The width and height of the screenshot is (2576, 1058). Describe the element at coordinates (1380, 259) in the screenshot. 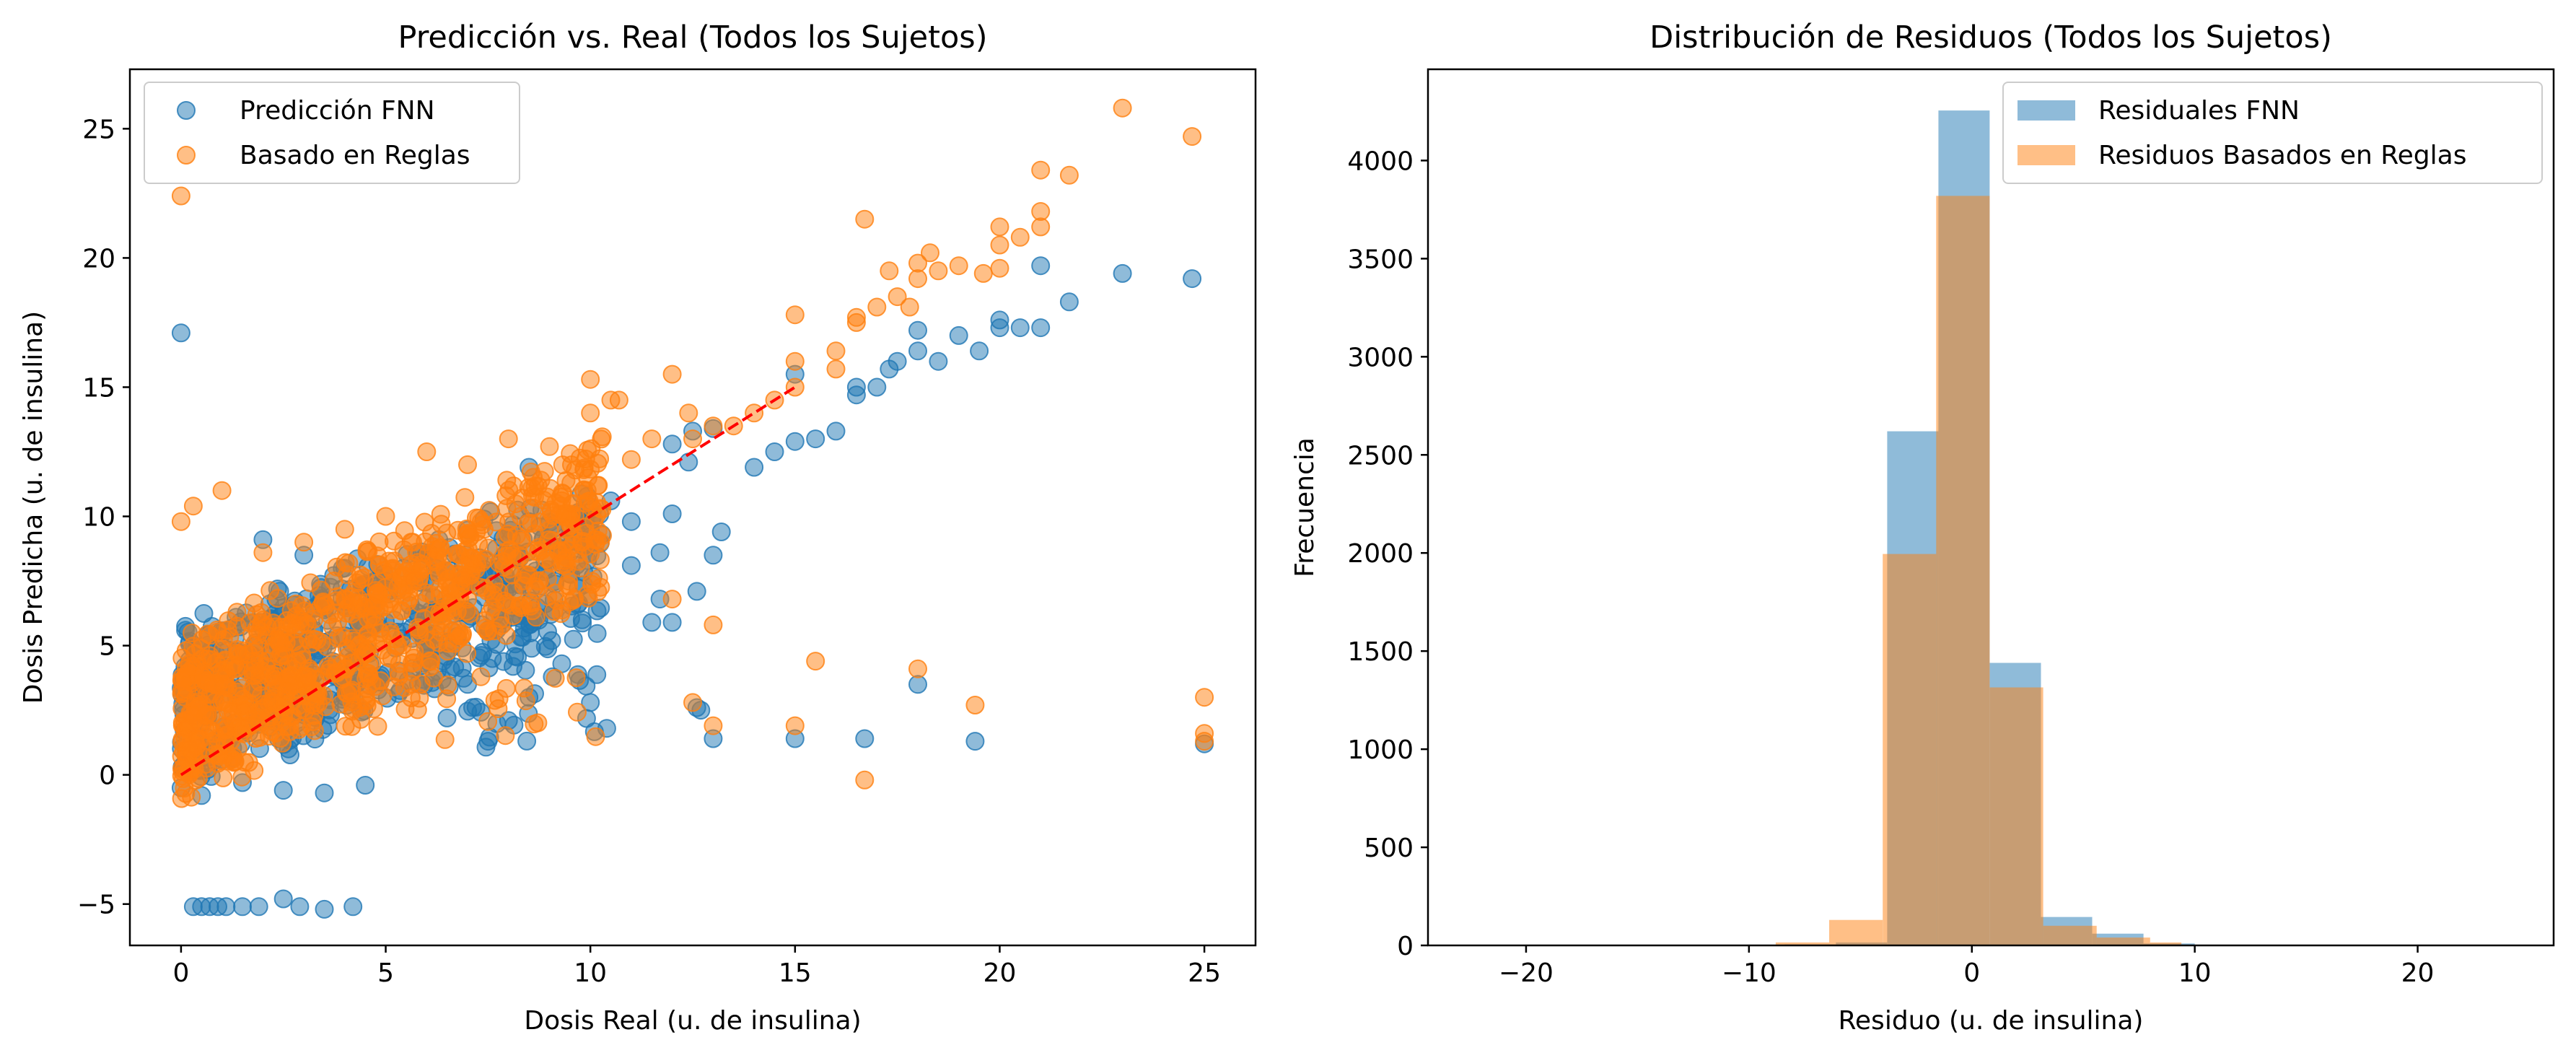

I see `histogram-y-tick-label: 3500` at that location.